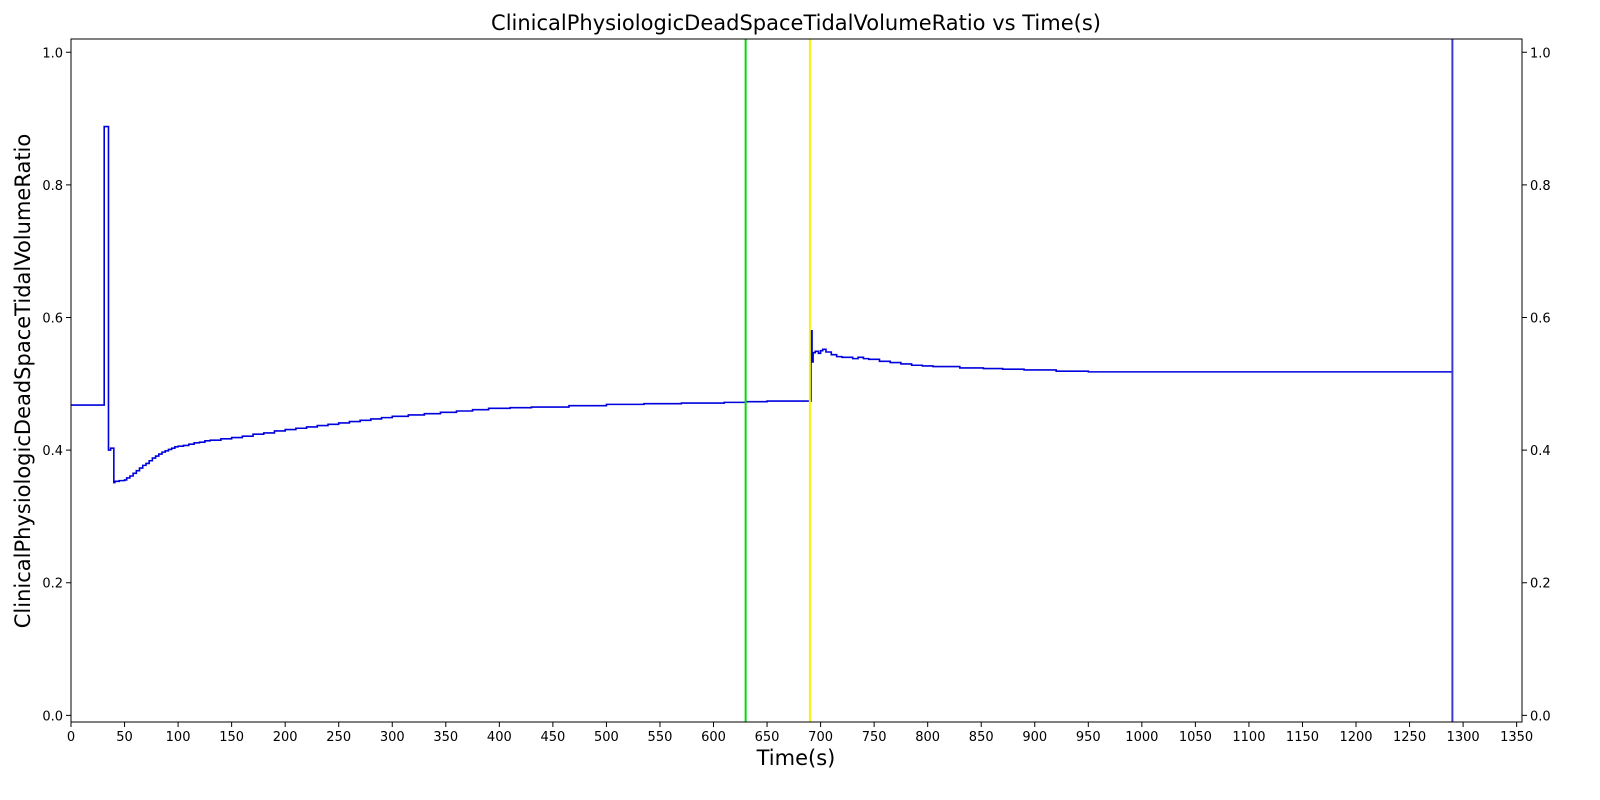  What do you see at coordinates (1195, 737) in the screenshot?
I see `x-tick-label: 1050` at bounding box center [1195, 737].